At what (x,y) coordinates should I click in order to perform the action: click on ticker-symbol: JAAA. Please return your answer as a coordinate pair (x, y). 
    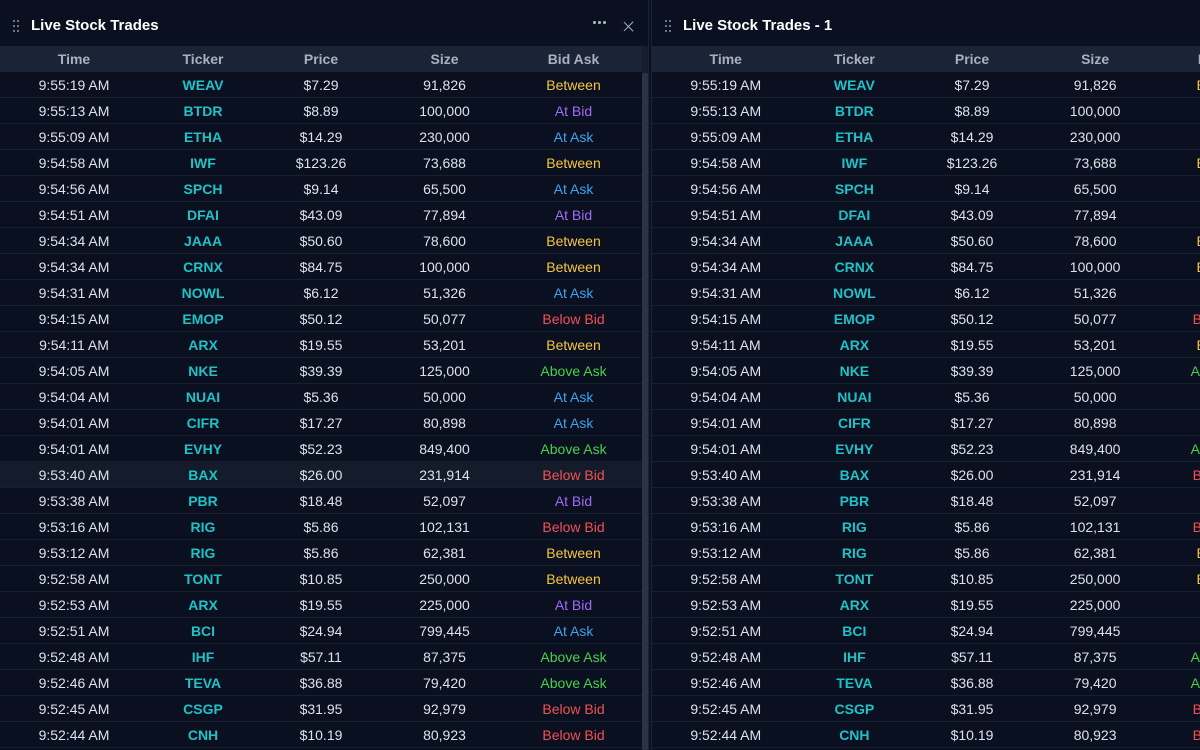
    Looking at the image, I should click on (203, 240).